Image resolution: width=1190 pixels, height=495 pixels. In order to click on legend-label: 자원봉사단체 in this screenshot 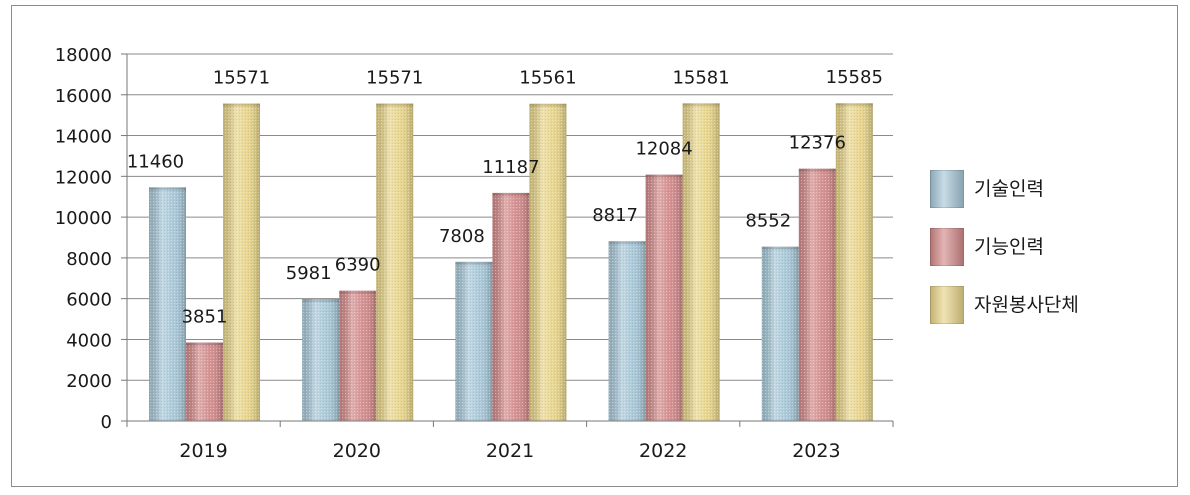, I will do `click(1026, 305)`.